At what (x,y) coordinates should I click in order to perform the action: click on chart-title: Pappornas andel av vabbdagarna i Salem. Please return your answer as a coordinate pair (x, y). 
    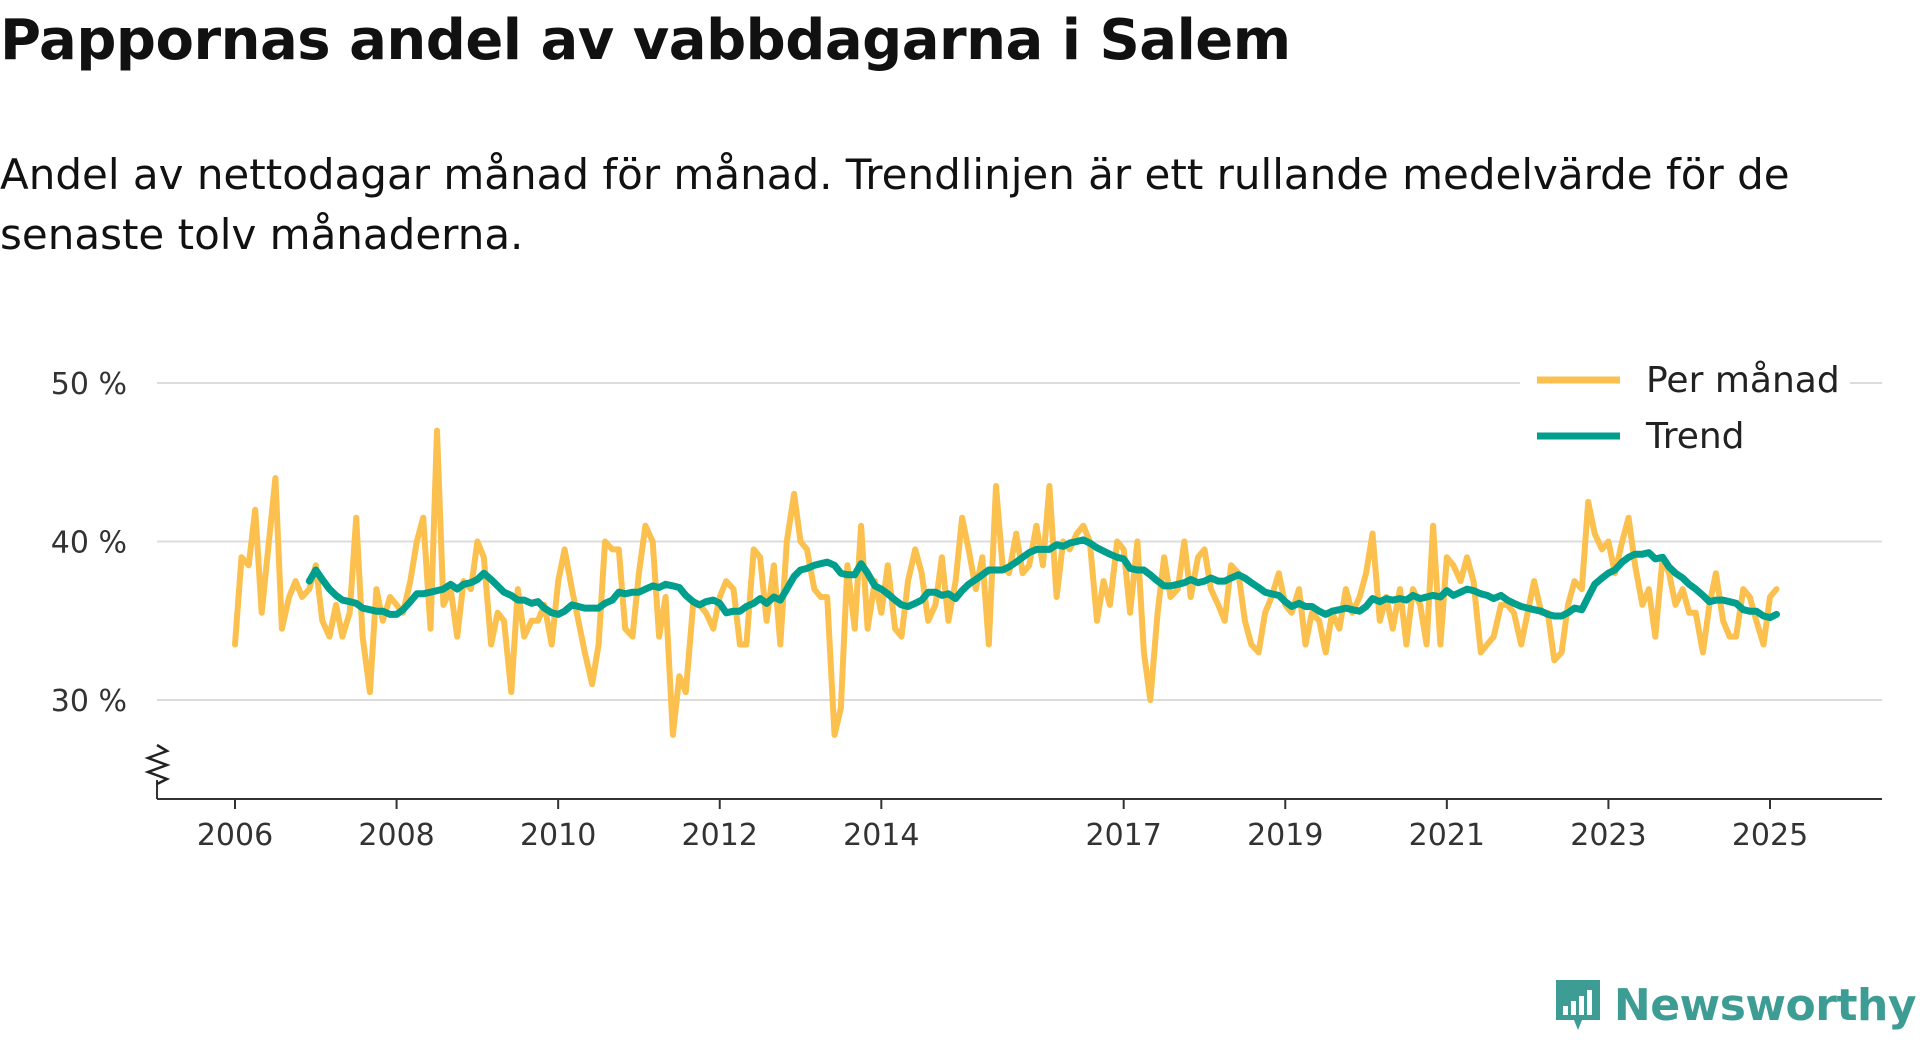
    Looking at the image, I should click on (645, 40).